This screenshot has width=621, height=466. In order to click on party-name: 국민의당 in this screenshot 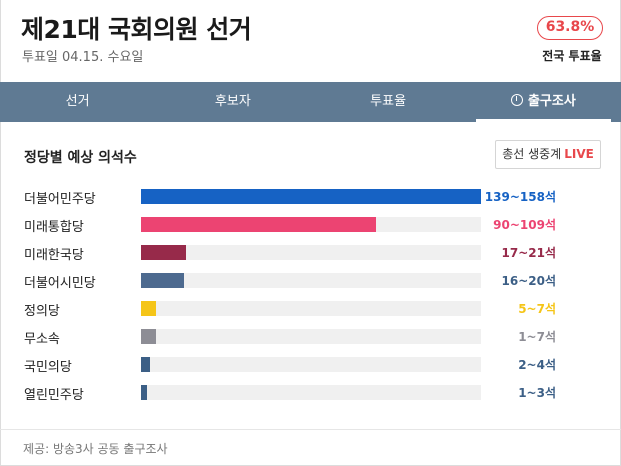, I will do `click(48, 367)`.